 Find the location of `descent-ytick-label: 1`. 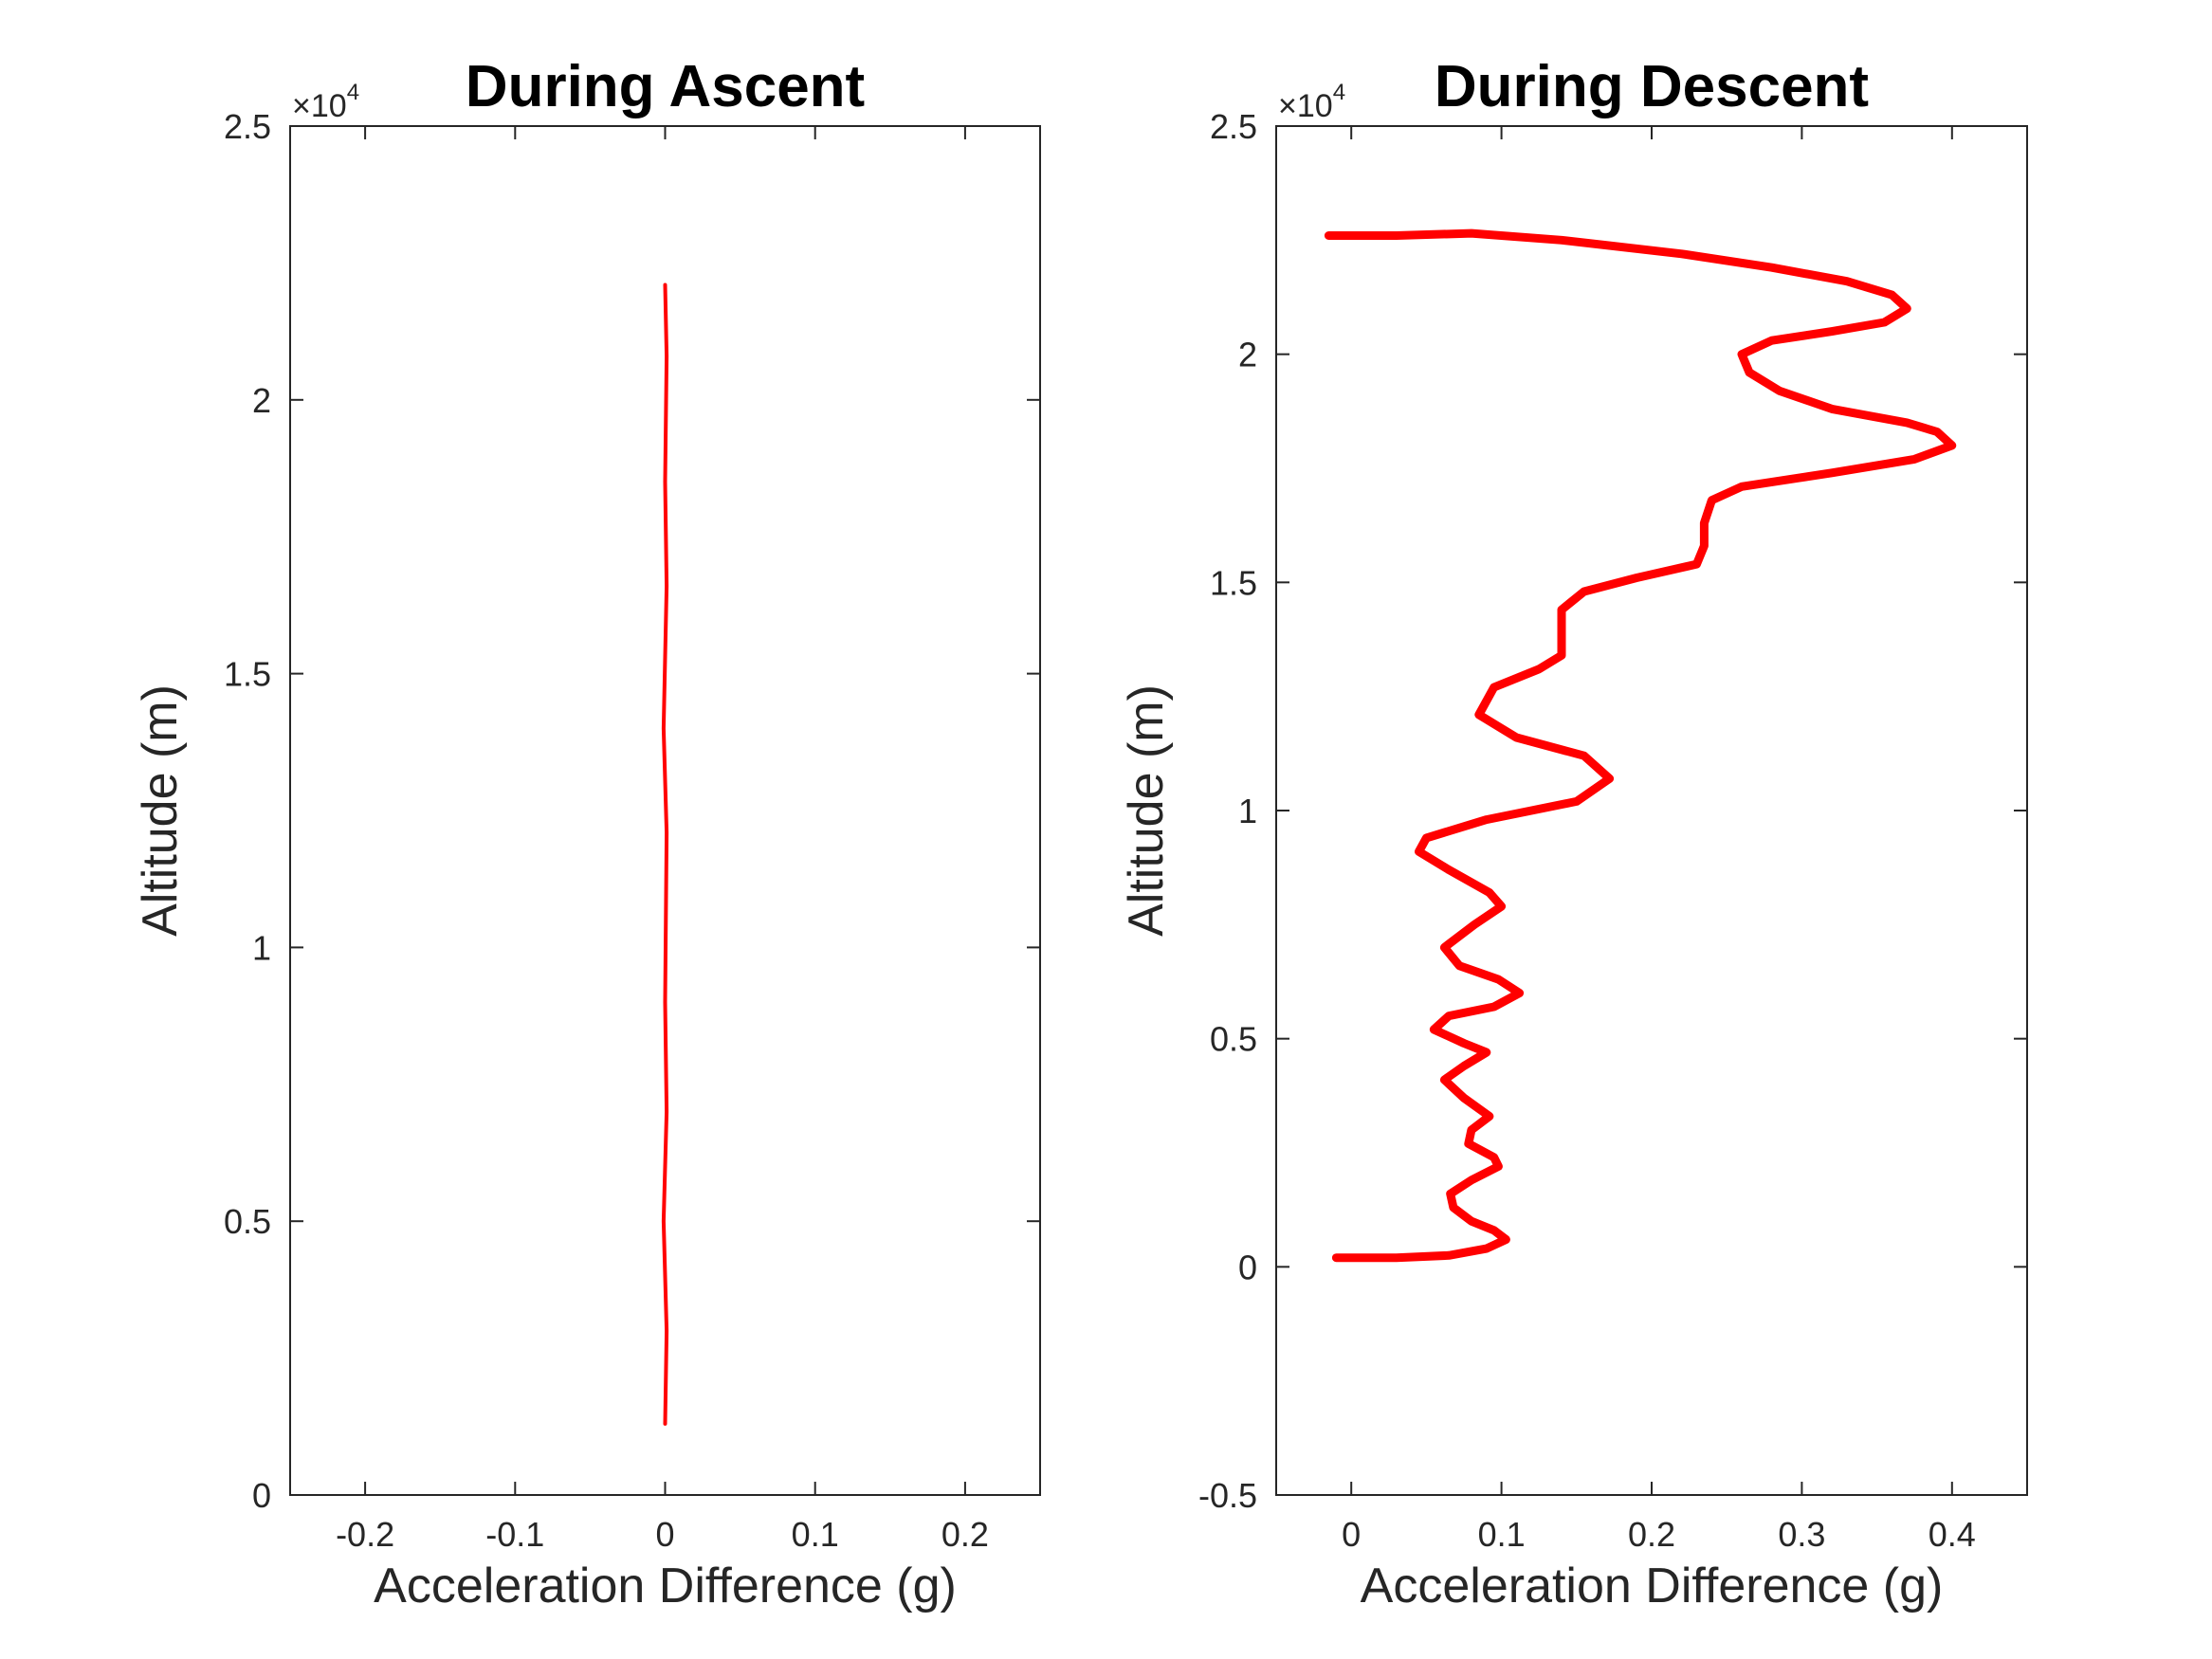

descent-ytick-label: 1 is located at coordinates (1247, 811).